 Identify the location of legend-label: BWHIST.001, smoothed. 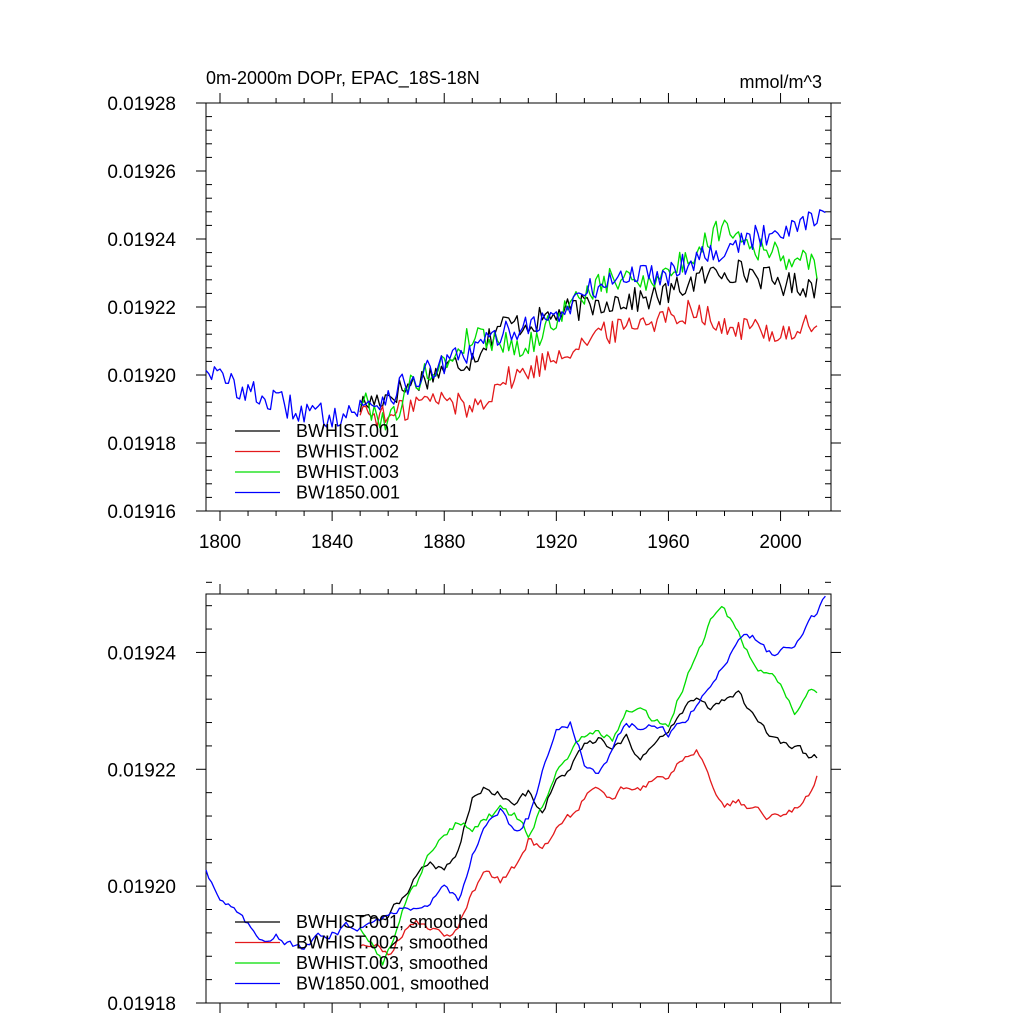
(392, 922).